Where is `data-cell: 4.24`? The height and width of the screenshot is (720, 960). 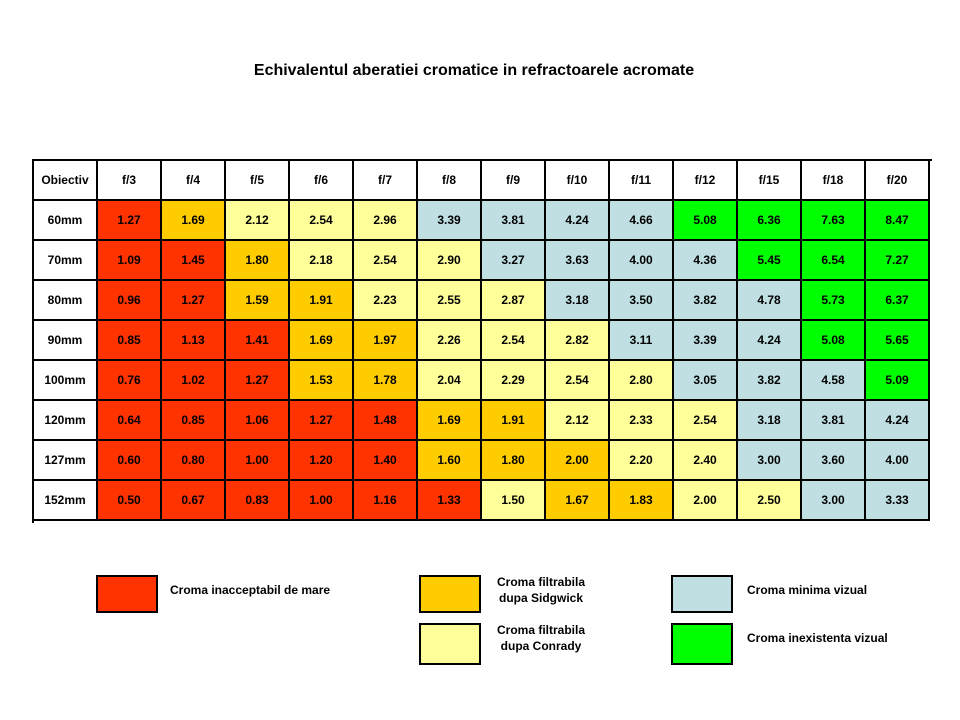 data-cell: 4.24 is located at coordinates (578, 221).